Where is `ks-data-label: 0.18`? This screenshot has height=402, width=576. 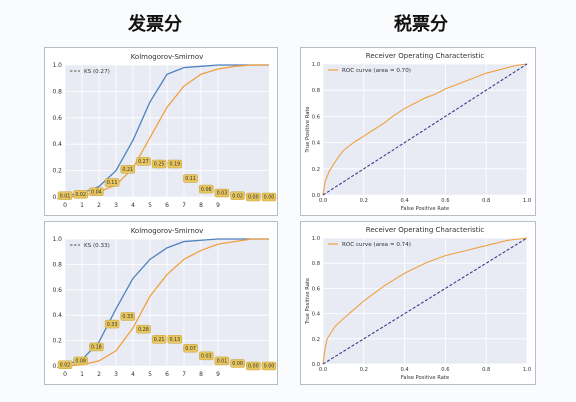 ks-data-label: 0.18 is located at coordinates (96, 348).